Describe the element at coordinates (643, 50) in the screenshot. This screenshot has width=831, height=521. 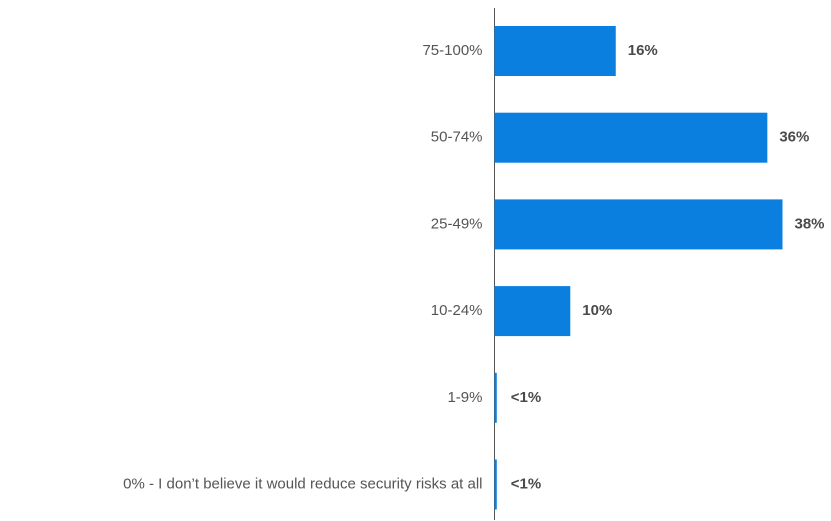
I see `data-label-0: 16%` at that location.